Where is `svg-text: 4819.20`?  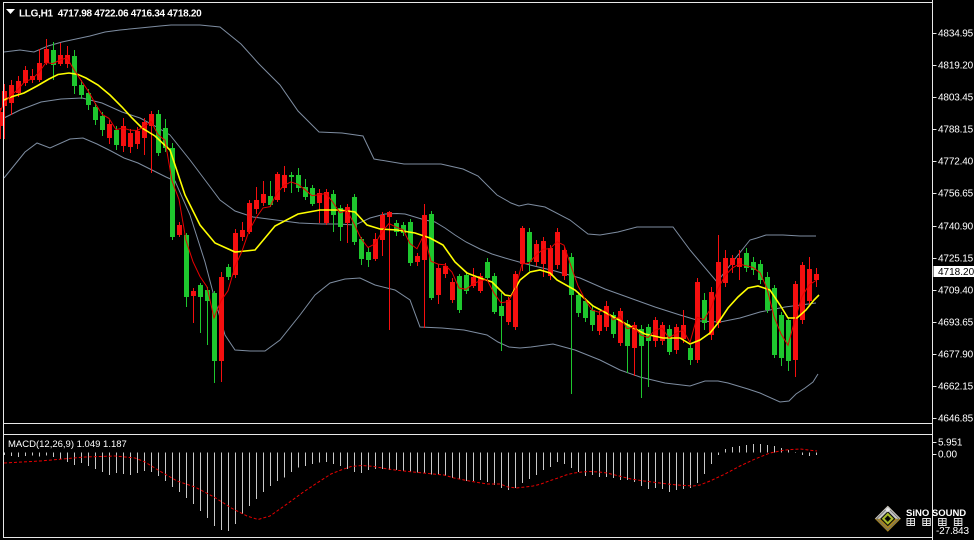 svg-text: 4819.20 is located at coordinates (956, 66).